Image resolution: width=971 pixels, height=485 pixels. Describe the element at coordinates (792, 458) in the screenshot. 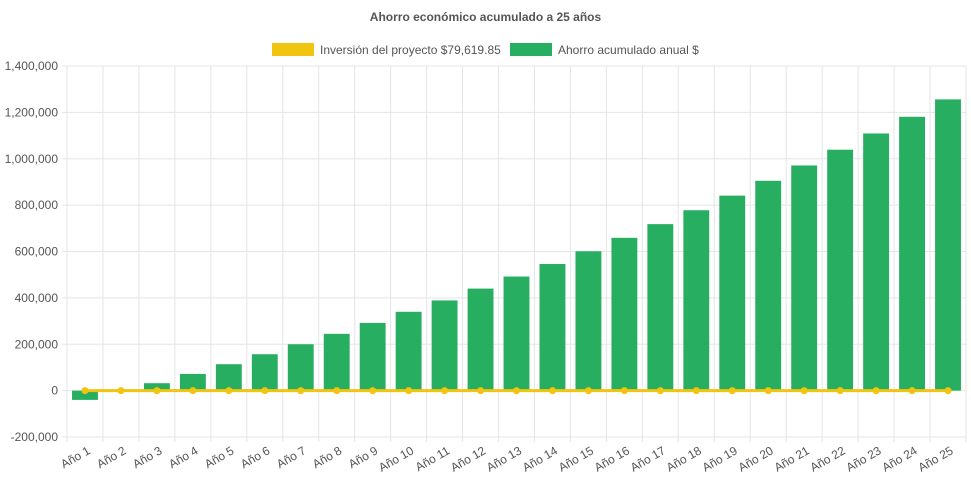

I see `x-tick-label: Año 21` at that location.